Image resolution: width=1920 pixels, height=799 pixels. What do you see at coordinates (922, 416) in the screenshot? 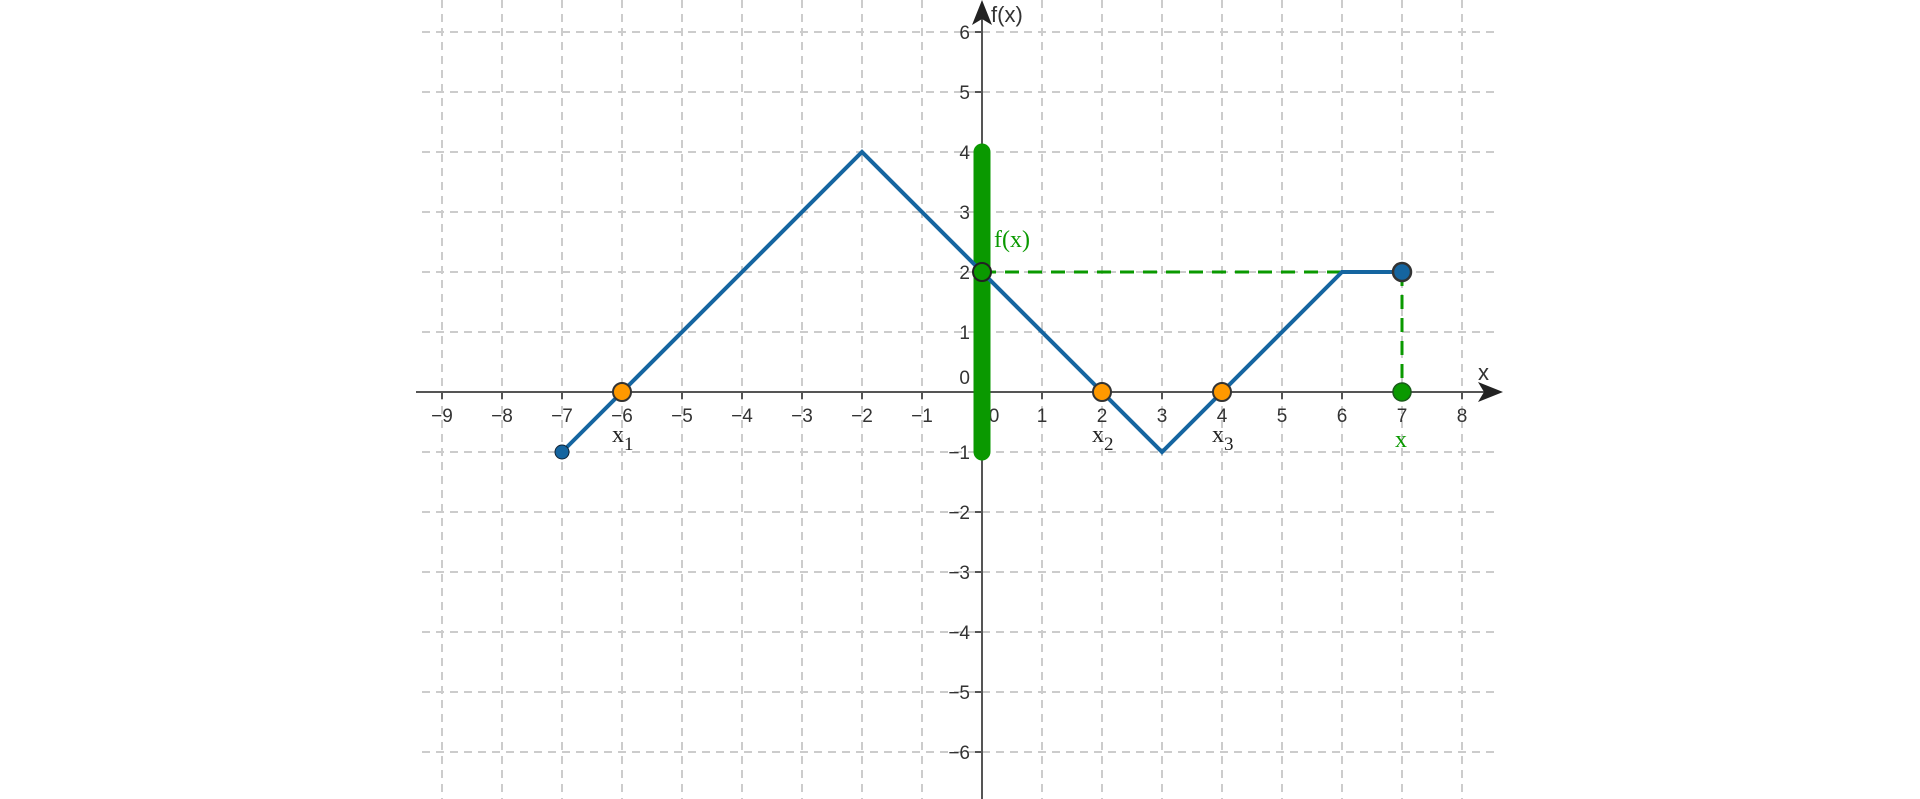
I see `x-tick-label: −1` at bounding box center [922, 416].